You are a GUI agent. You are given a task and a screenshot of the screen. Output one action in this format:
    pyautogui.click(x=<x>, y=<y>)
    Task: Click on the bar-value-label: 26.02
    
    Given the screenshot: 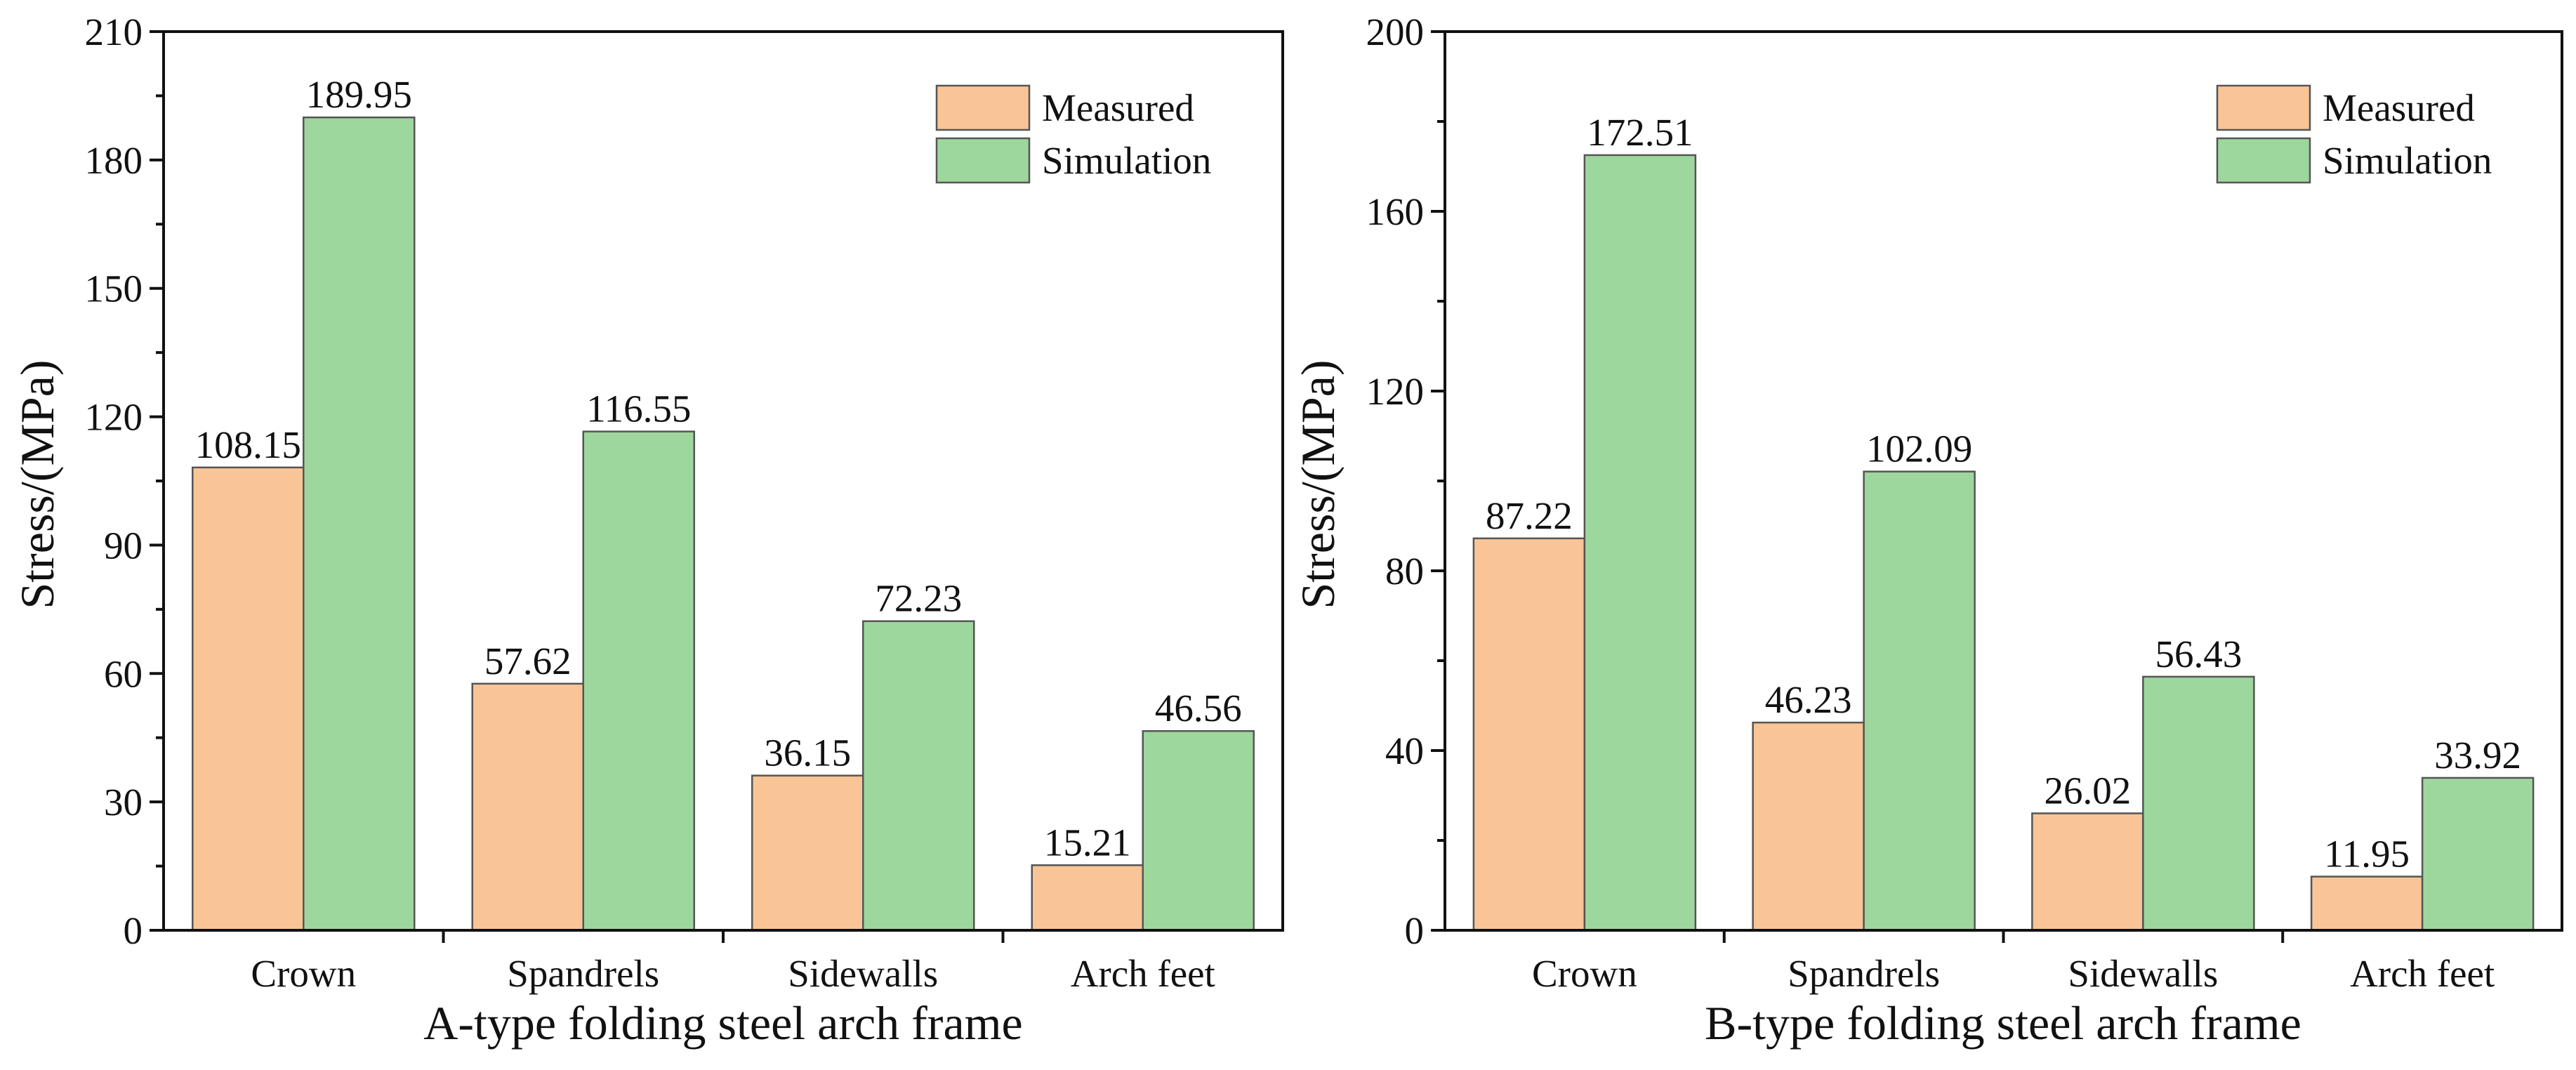 What is the action you would take?
    pyautogui.click(x=2088, y=790)
    